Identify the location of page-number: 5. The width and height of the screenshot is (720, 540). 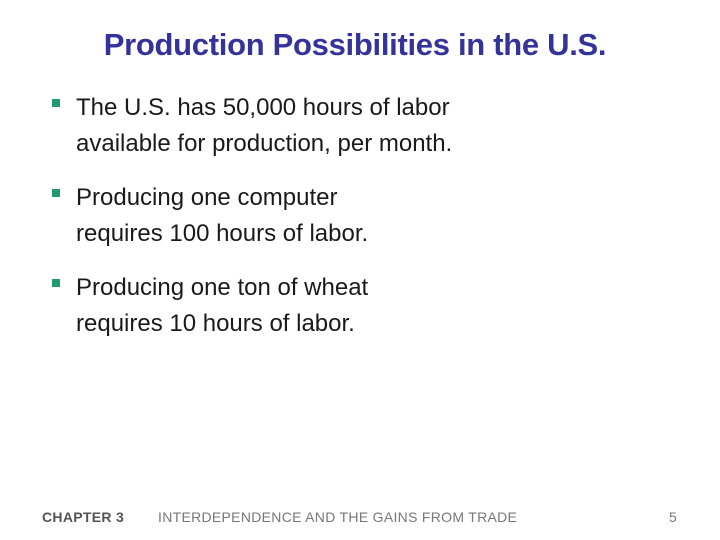
(673, 517).